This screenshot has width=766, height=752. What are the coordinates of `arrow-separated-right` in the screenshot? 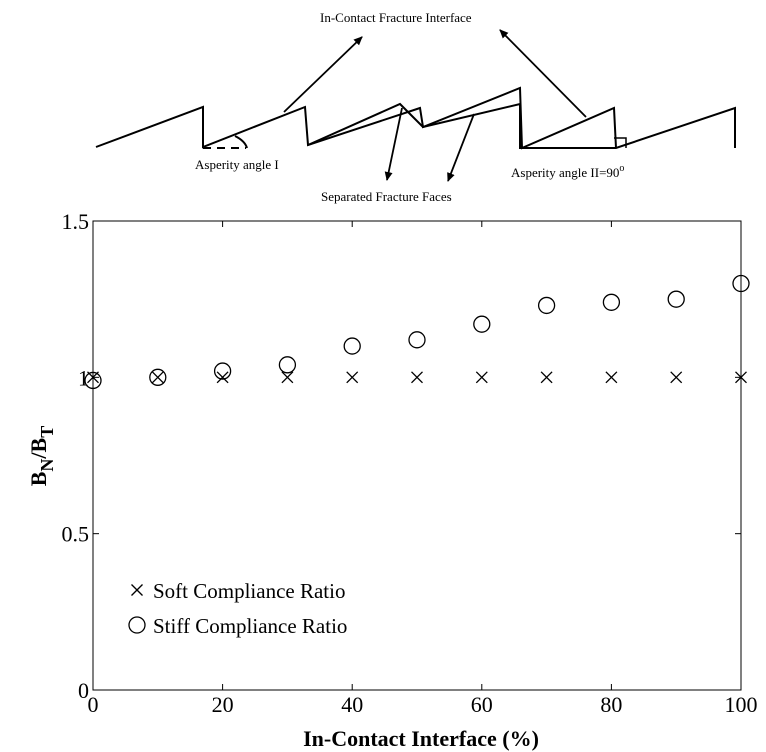 It's located at (461, 147).